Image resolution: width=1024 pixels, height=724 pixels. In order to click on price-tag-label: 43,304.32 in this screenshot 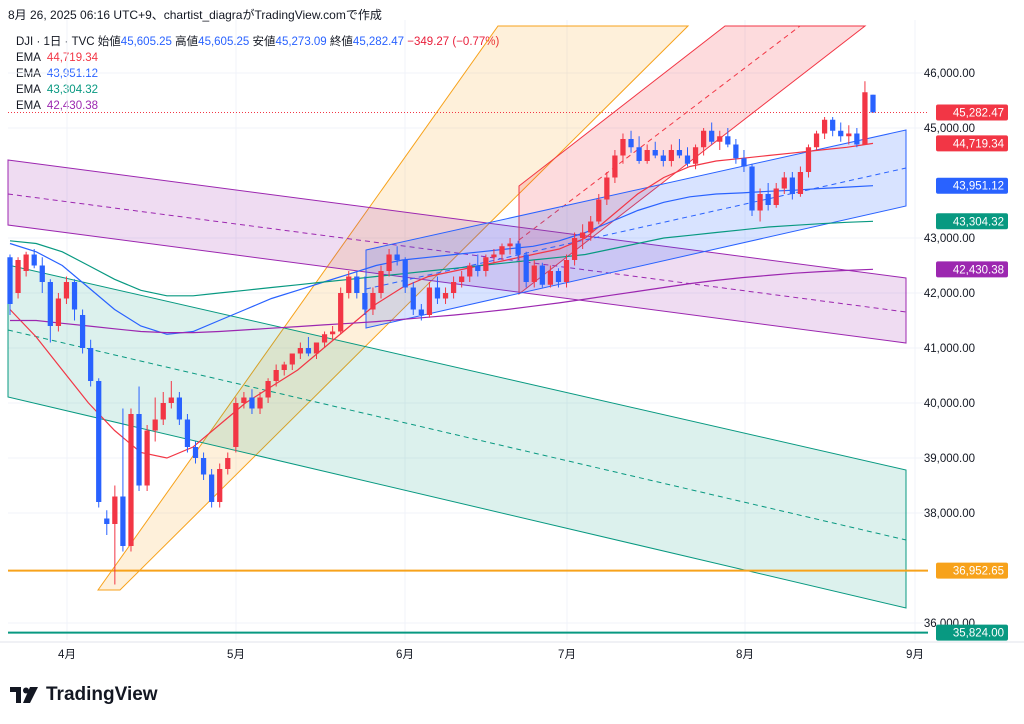, I will do `click(978, 222)`.